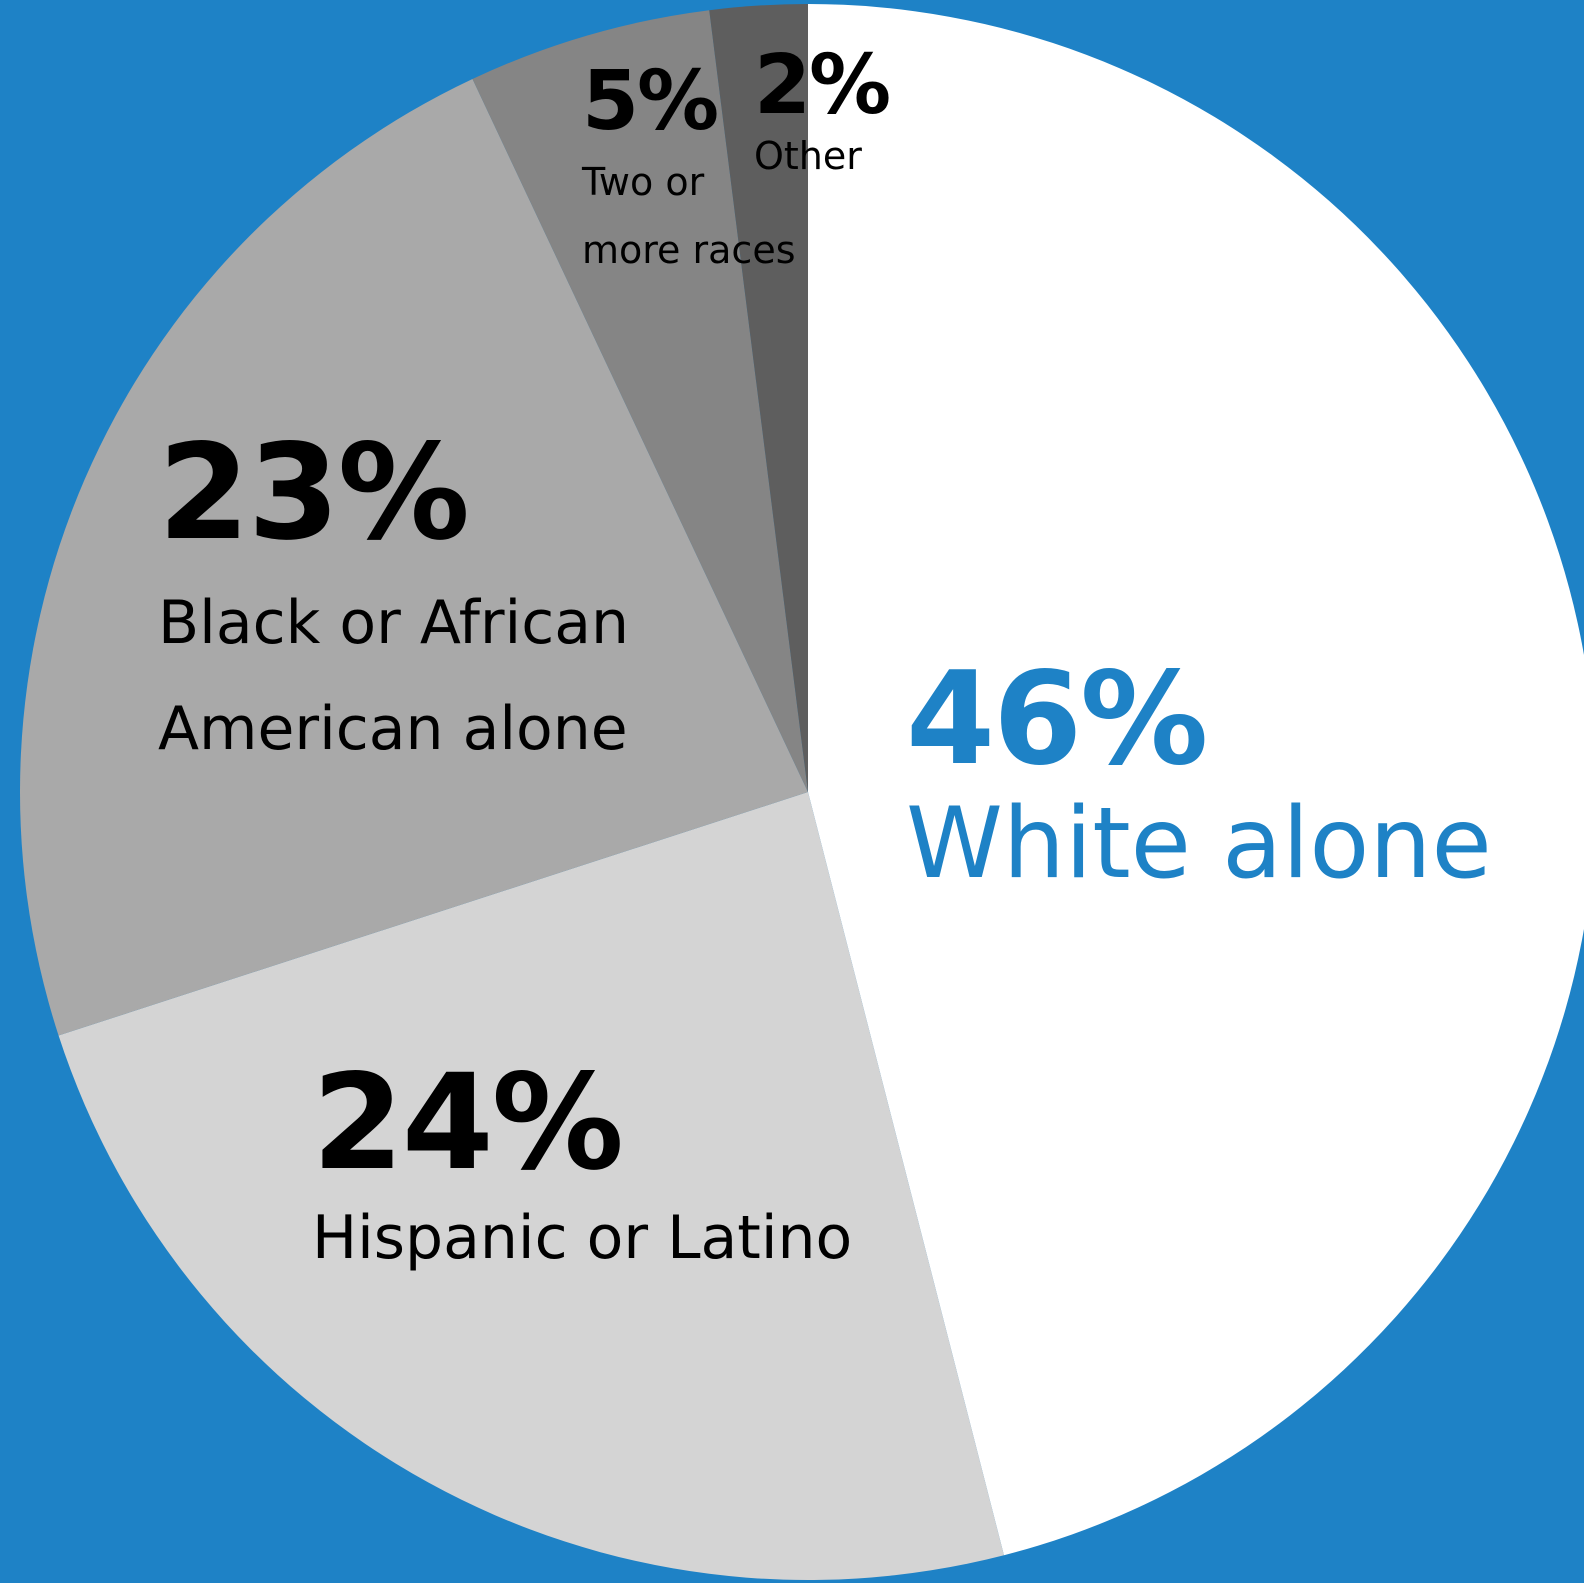 The image size is (1584, 1583). Describe the element at coordinates (314, 493) in the screenshot. I see `pct-black: 23%` at that location.